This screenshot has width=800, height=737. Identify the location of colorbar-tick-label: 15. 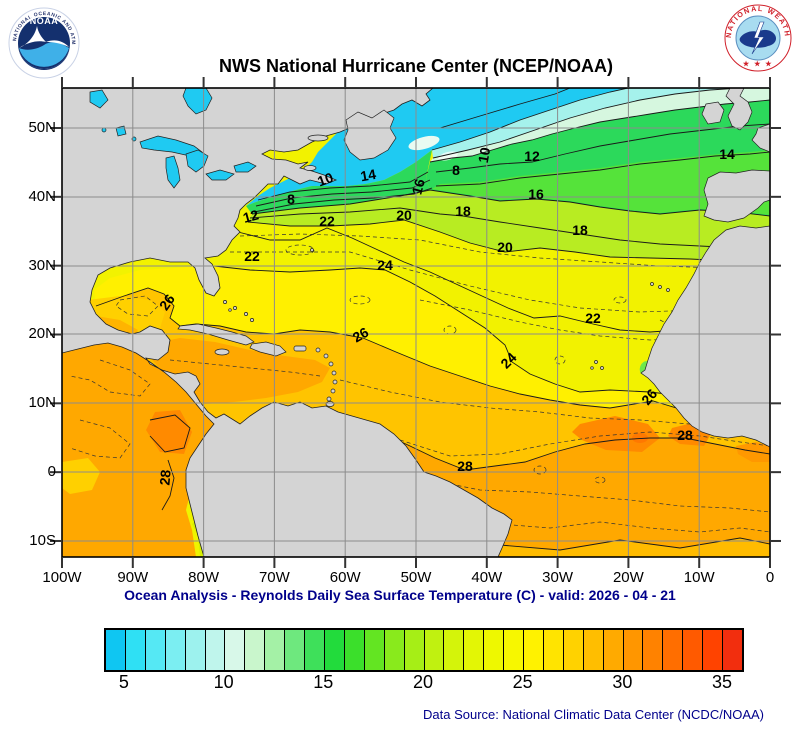
(323, 682).